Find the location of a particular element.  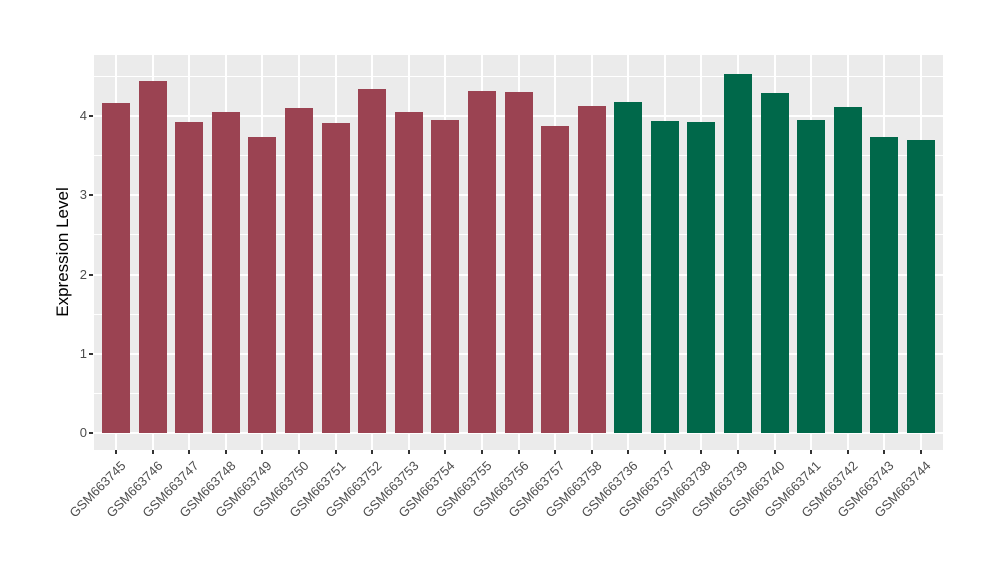

bar-GSM663745 is located at coordinates (116, 268).